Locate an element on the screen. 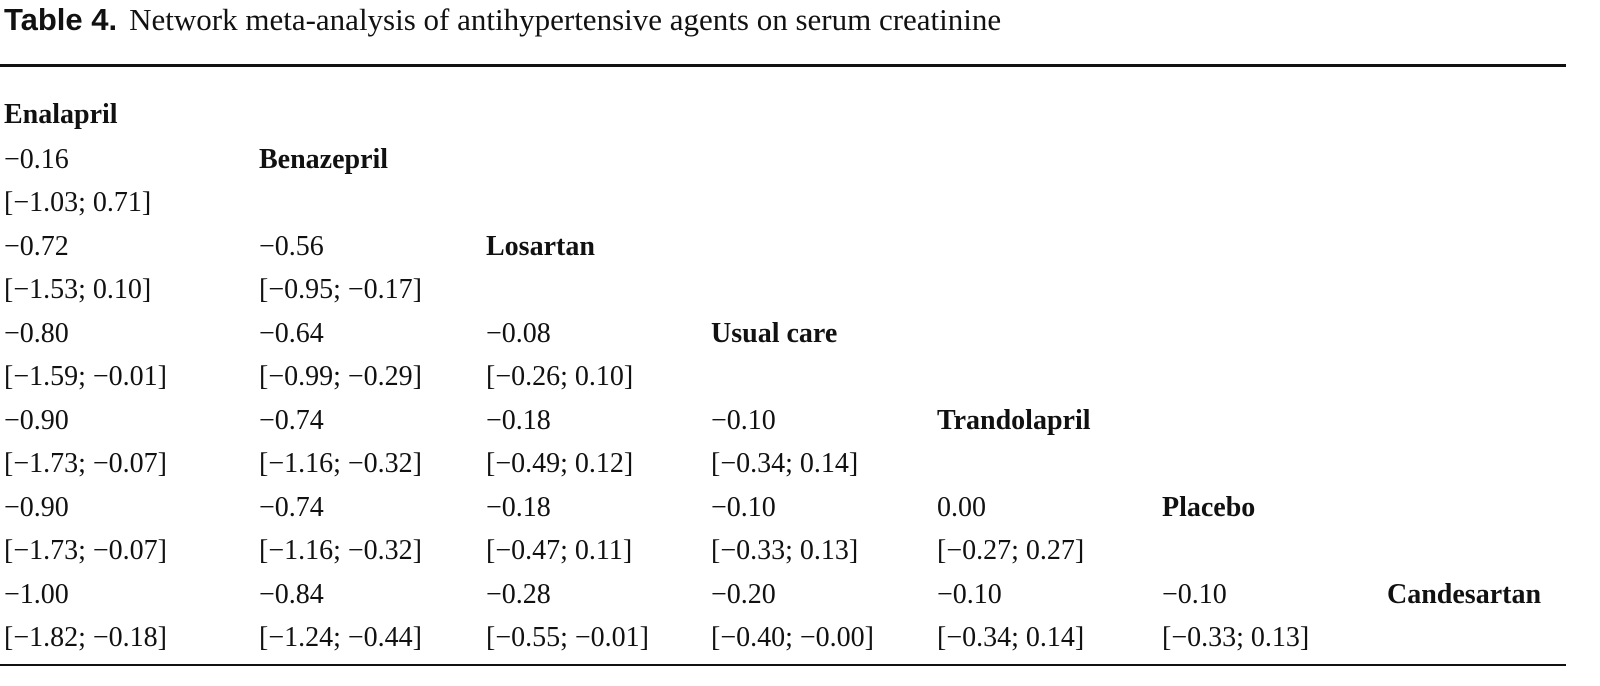 The height and width of the screenshot is (686, 1600). drug-name: Candesartan is located at coordinates (1464, 594).